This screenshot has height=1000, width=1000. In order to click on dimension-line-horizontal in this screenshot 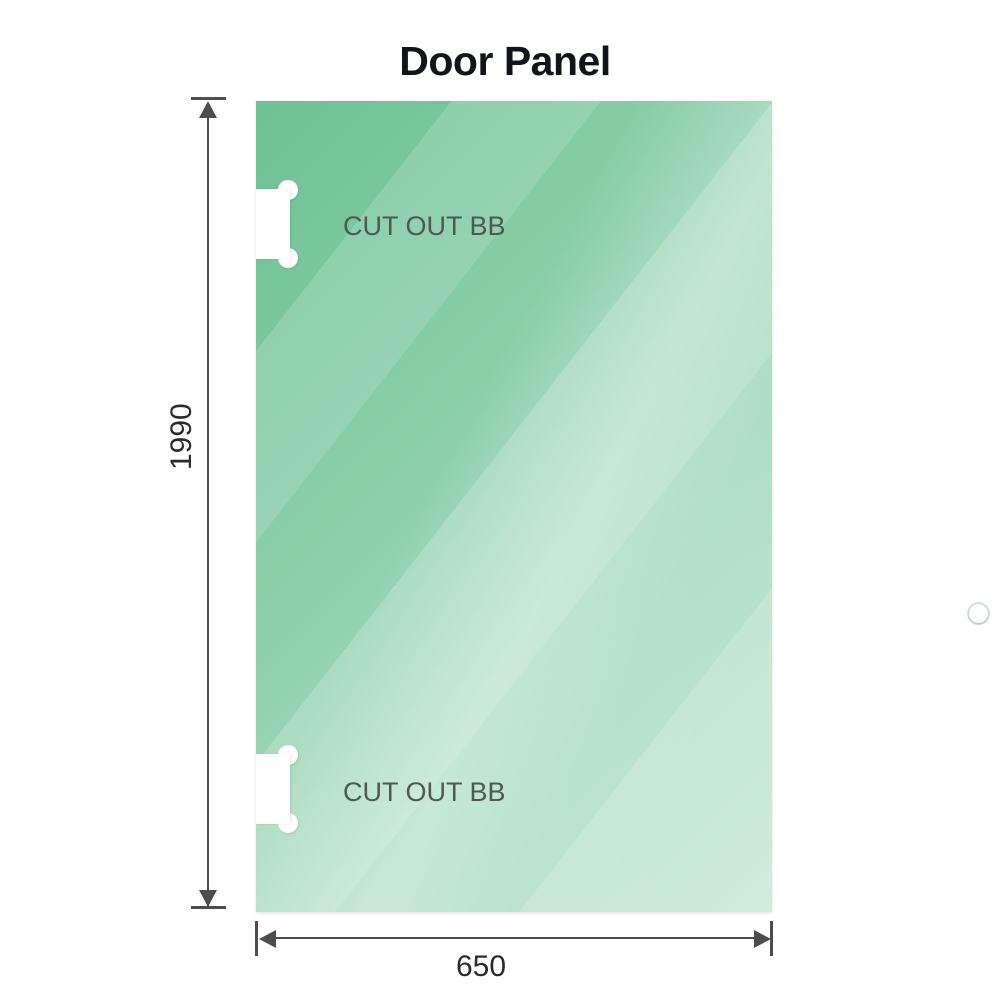, I will do `click(514, 938)`.